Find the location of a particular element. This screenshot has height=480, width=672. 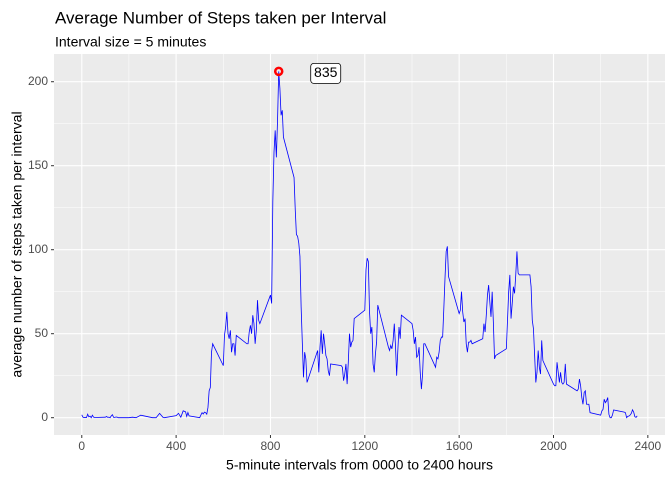

y-tick-label: 100 is located at coordinates (38, 249).